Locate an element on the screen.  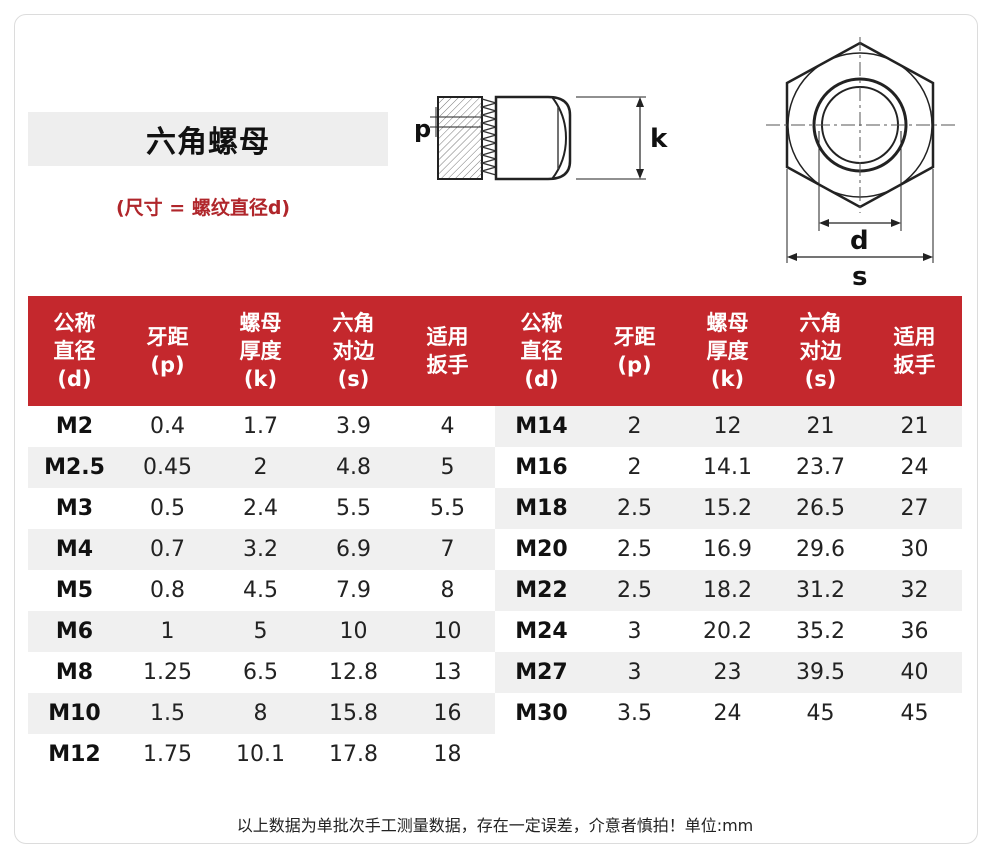
p-label: p is located at coordinates (422, 129).